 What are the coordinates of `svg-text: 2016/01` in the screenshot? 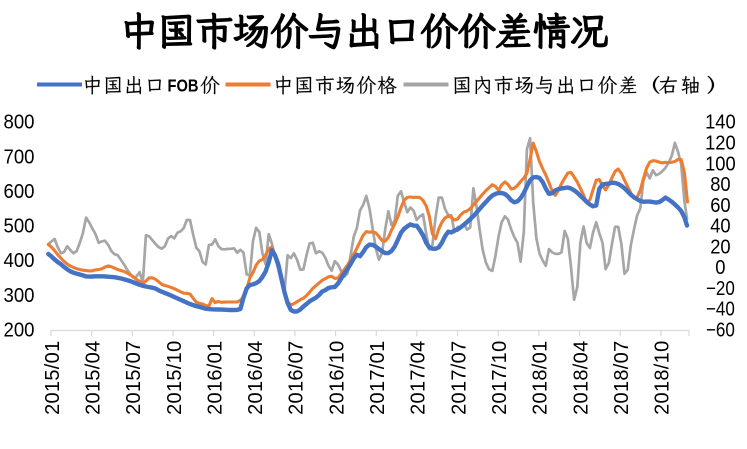 It's located at (215, 378).